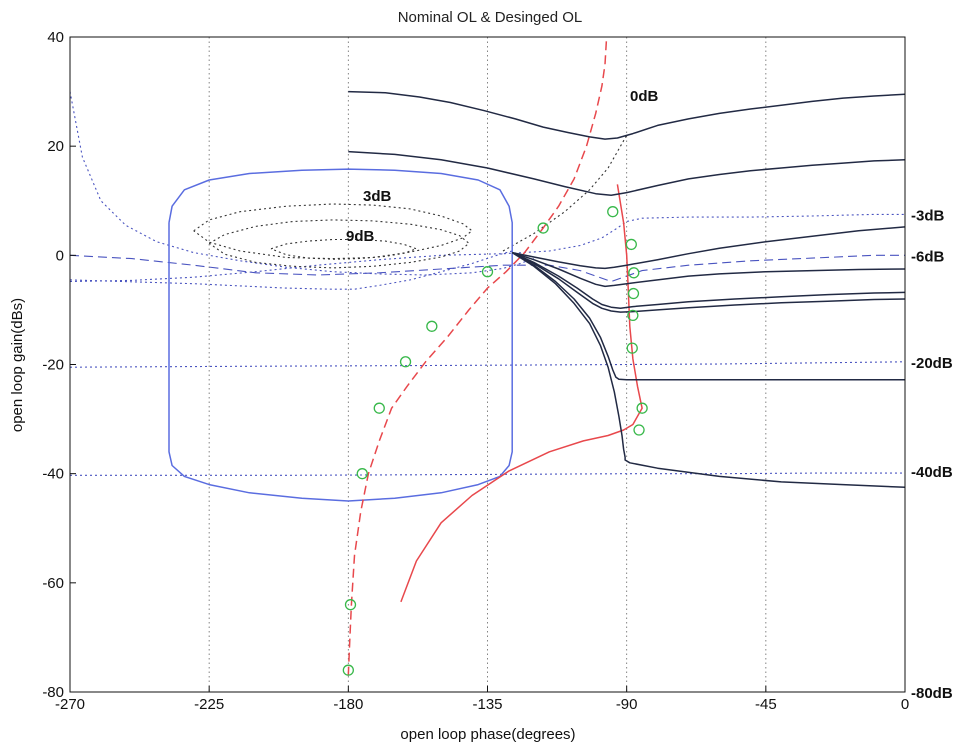  Describe the element at coordinates (53, 583) in the screenshot. I see `y-tick-label: -60` at that location.